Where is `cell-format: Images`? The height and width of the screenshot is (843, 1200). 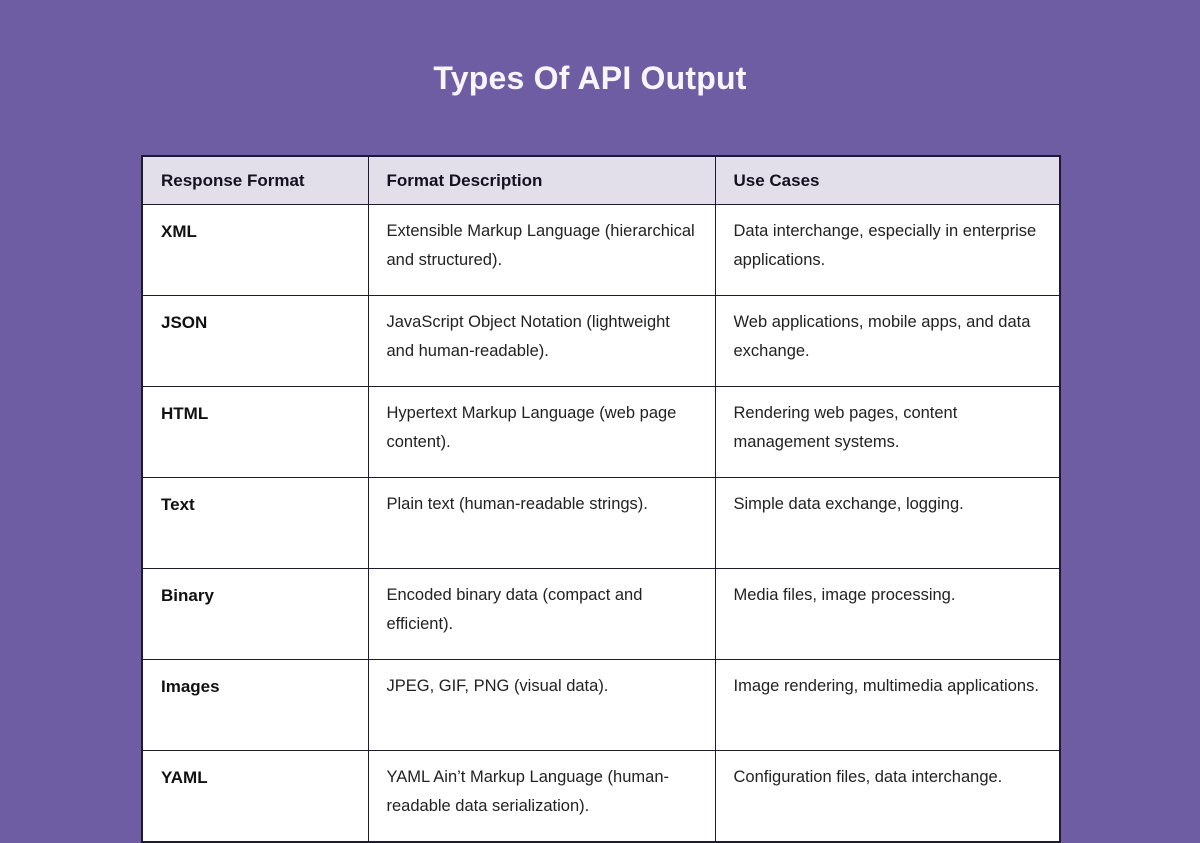 cell-format: Images is located at coordinates (255, 705).